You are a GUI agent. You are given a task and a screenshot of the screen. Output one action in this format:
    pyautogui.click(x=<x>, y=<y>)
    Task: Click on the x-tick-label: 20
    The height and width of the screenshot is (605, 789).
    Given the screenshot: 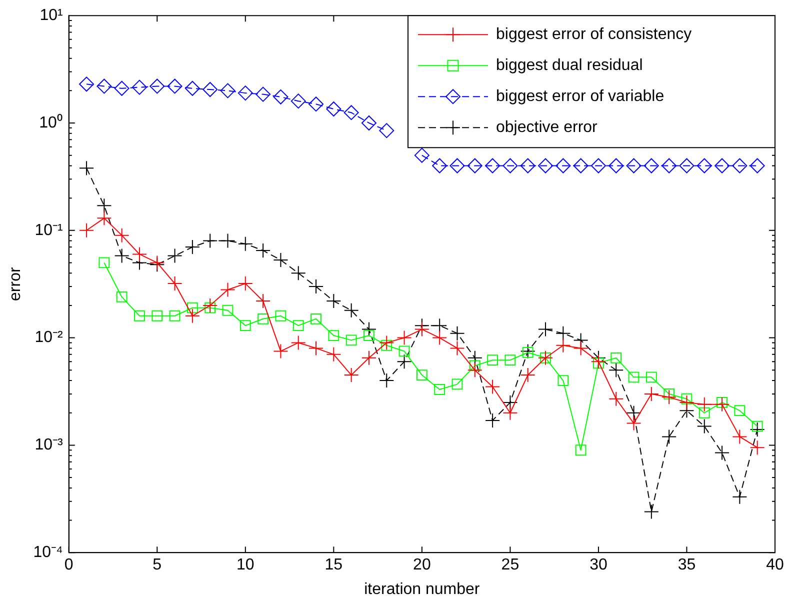 What is the action you would take?
    pyautogui.click(x=422, y=565)
    